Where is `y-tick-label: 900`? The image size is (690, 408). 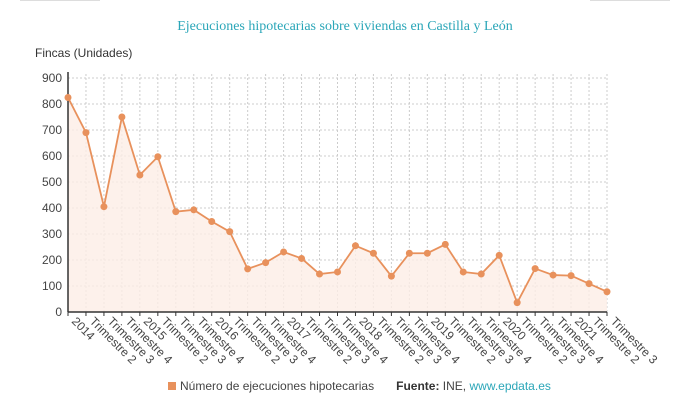 y-tick-label: 900 is located at coordinates (52, 78).